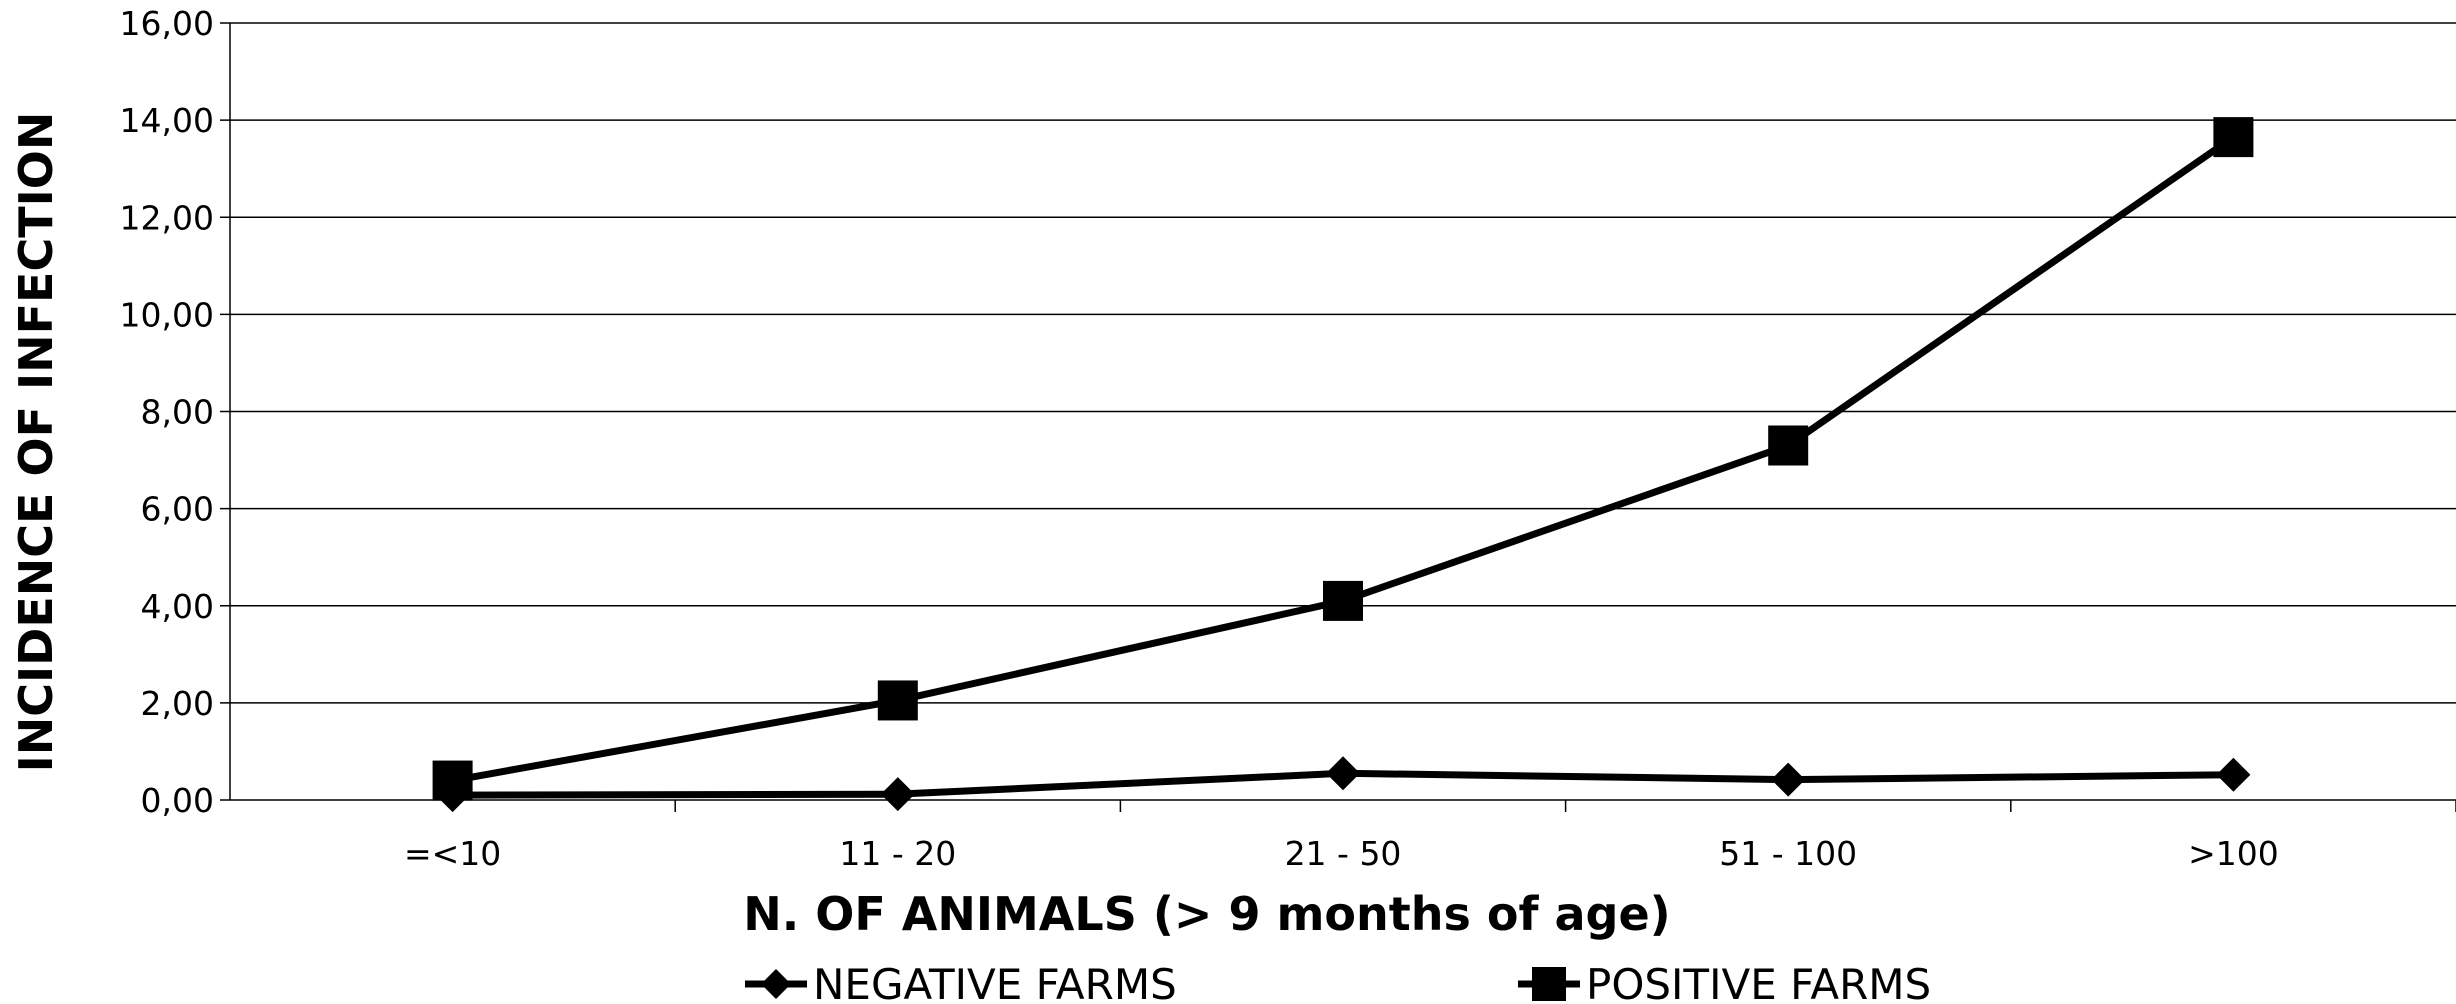 The height and width of the screenshot is (1004, 2456). Describe the element at coordinates (452, 853) in the screenshot. I see `x-tick-label: =<10` at that location.